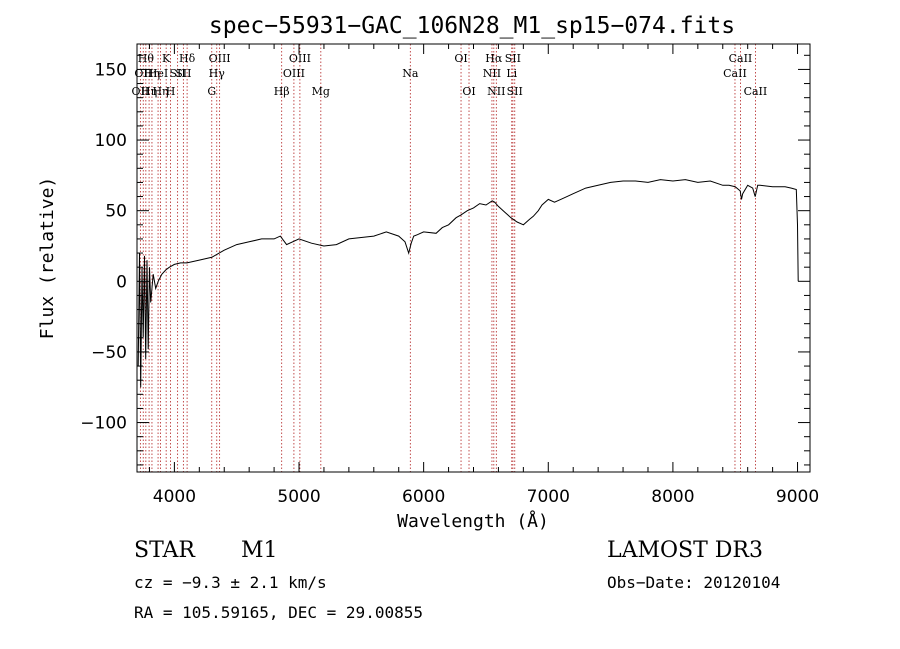  What do you see at coordinates (472, 26) in the screenshot?
I see `chart-title: spec−55931−GAC_106N28_M1_sp15−074.fits` at bounding box center [472, 26].